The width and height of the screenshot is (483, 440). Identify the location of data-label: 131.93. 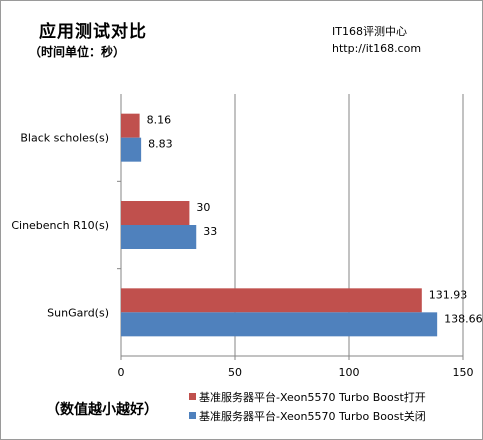
(448, 294).